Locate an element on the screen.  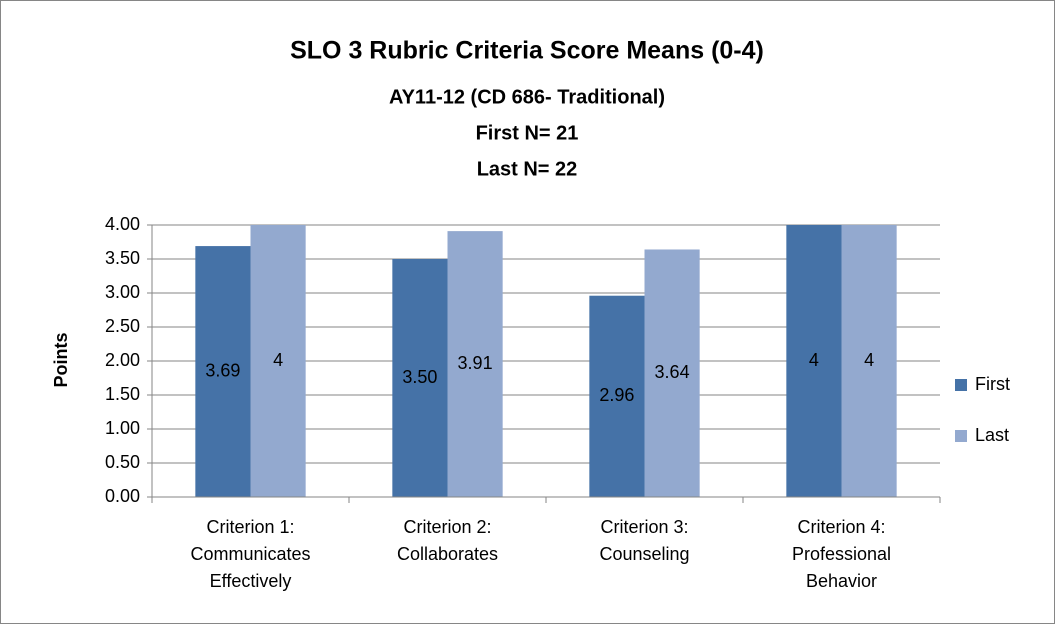
y-tick-label: 3.00 is located at coordinates (122, 292).